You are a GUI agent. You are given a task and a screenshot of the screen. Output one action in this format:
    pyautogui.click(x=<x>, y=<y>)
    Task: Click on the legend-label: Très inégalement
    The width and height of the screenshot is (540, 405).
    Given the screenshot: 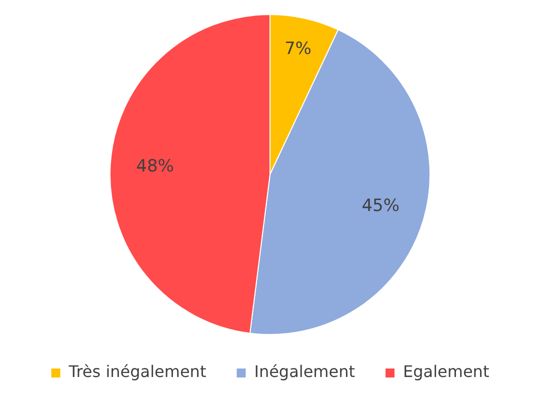 What is the action you would take?
    pyautogui.click(x=137, y=372)
    